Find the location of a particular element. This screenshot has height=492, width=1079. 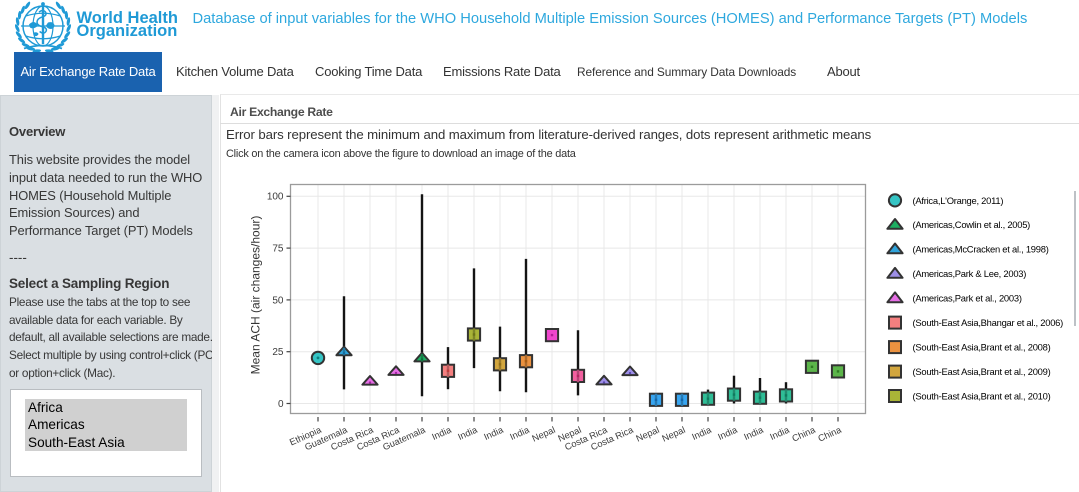

svg-text: 25 is located at coordinates (278, 352).